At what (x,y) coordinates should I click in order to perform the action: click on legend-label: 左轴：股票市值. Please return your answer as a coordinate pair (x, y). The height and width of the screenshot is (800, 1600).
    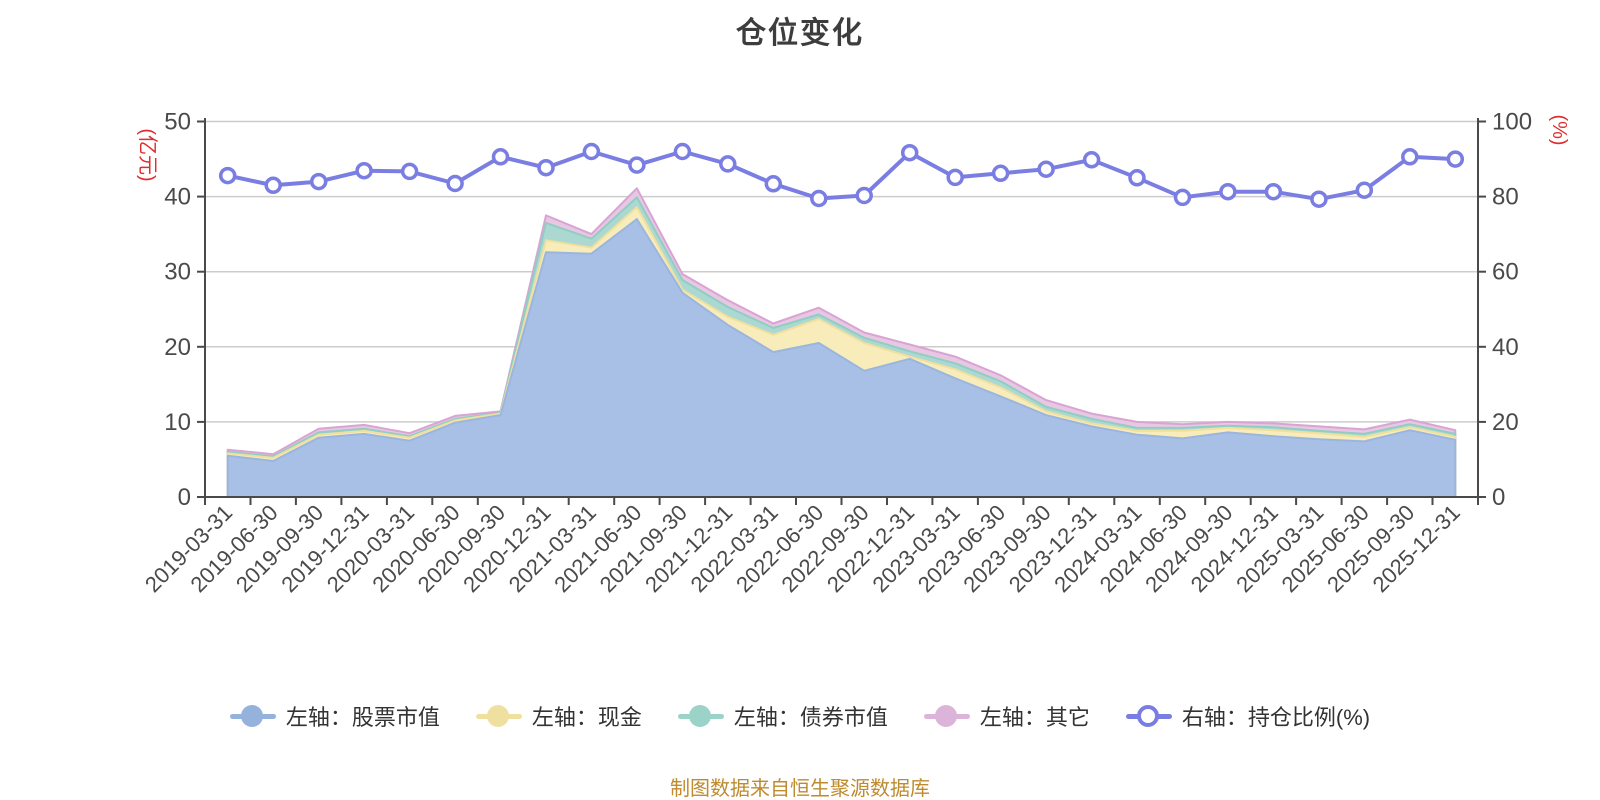
    Looking at the image, I should click on (362, 717).